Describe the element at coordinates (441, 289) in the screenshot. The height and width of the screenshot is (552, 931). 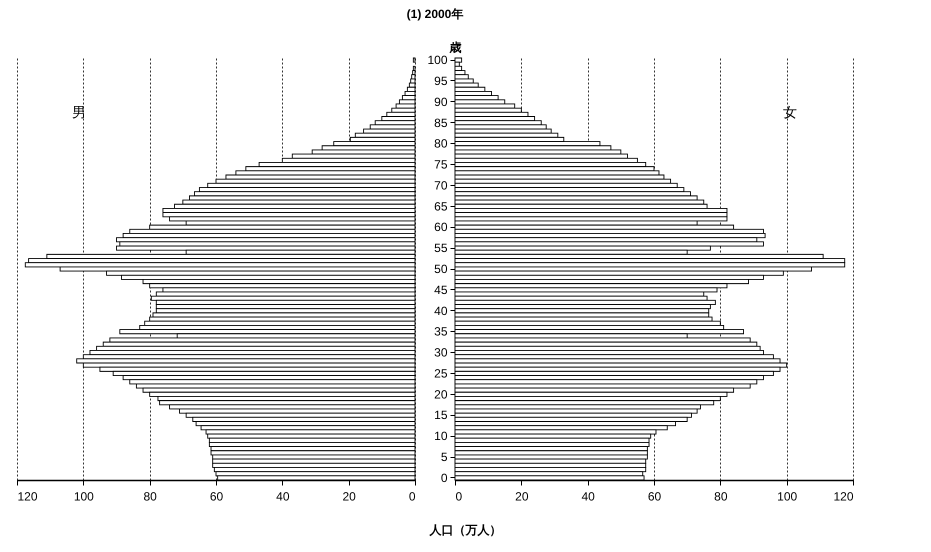
I see `y-tick-label: 45` at that location.